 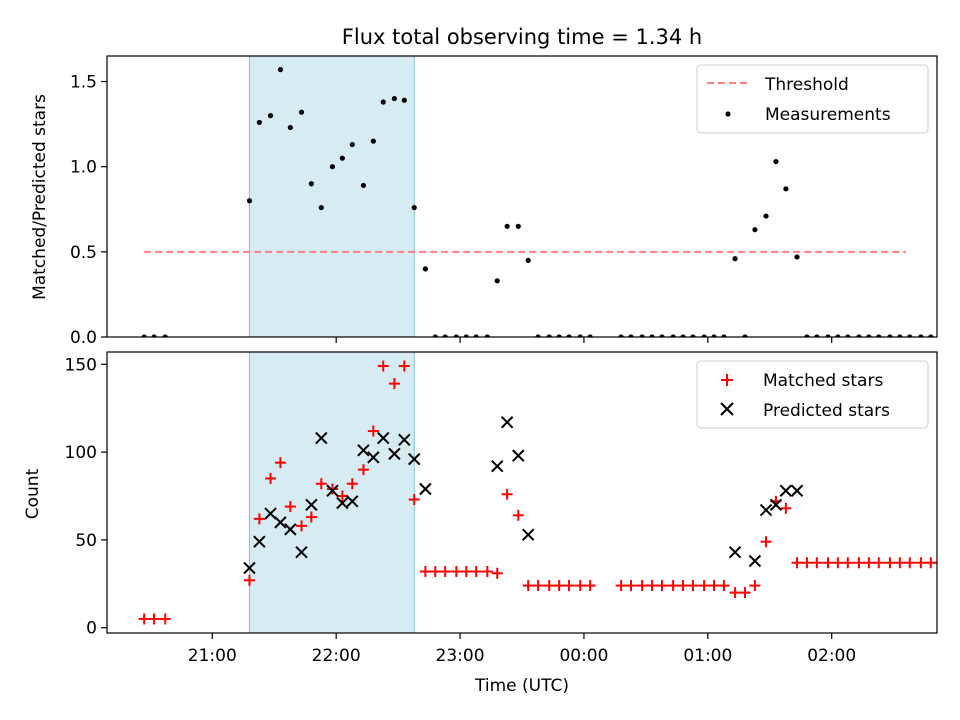 What do you see at coordinates (522, 649) in the screenshot?
I see `bottom-x-ticks: 21:00 22:00 23:00 00:00 01:00 02:00` at bounding box center [522, 649].